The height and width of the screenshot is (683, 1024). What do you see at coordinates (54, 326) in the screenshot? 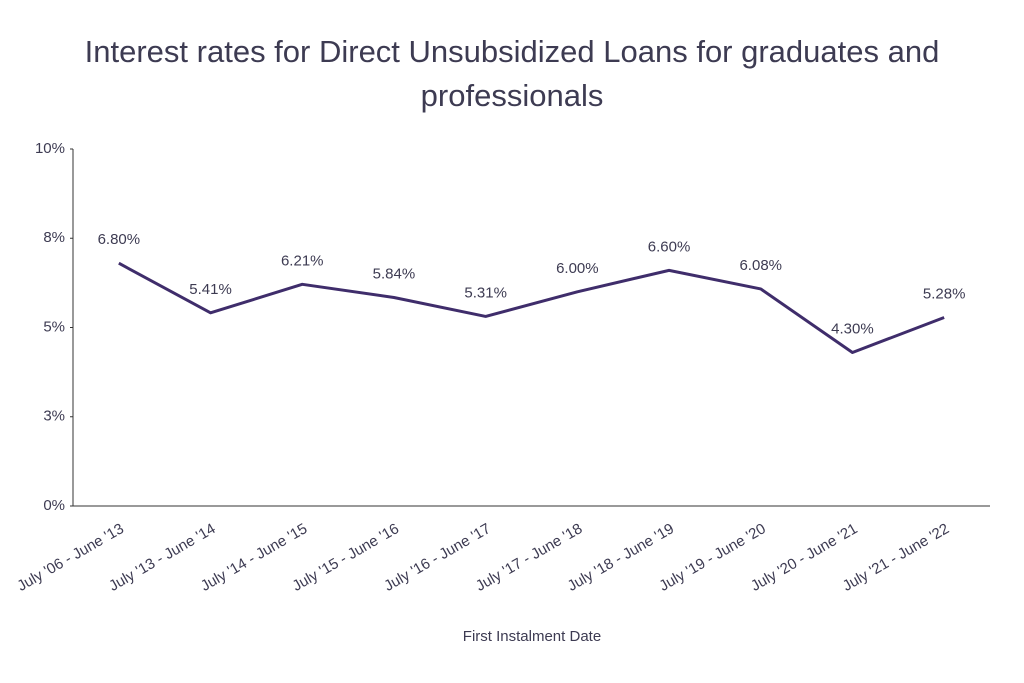
I see `y-tick-label: 5%` at bounding box center [54, 326].